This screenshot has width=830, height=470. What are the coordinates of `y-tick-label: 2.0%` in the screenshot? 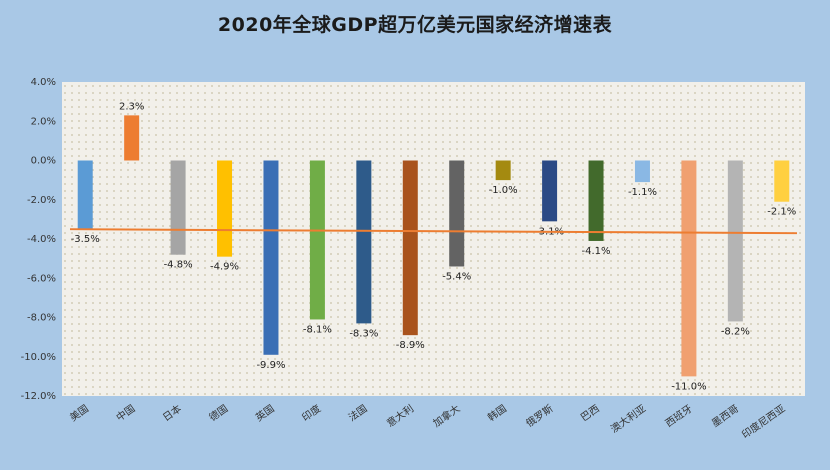 It's located at (43, 121).